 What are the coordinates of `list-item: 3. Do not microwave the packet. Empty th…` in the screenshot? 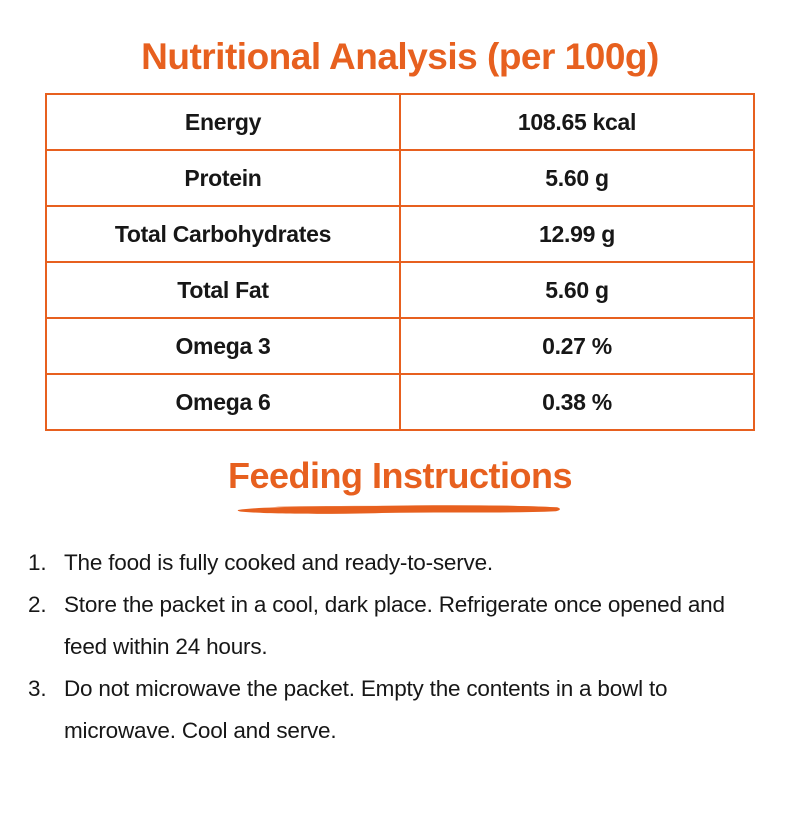 It's located at (393, 710).